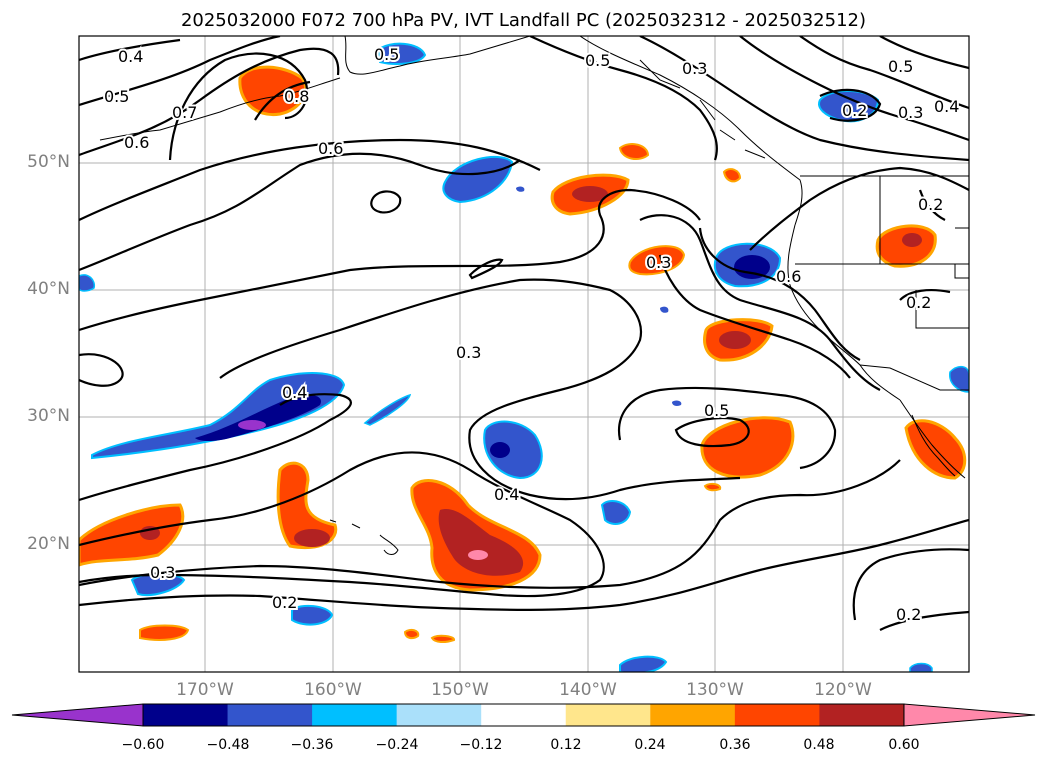 The width and height of the screenshot is (1047, 765). Describe the element at coordinates (310, 179) in the screenshot. I see `contour-0.6-mid` at that location.